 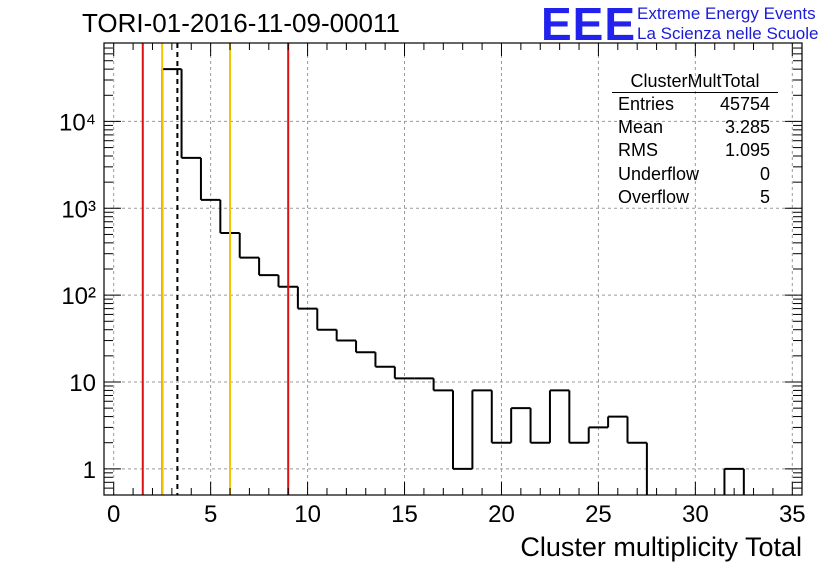 What do you see at coordinates (241, 23) in the screenshot?
I see `chart-title: TORI-01-2016-11-09-00011` at bounding box center [241, 23].